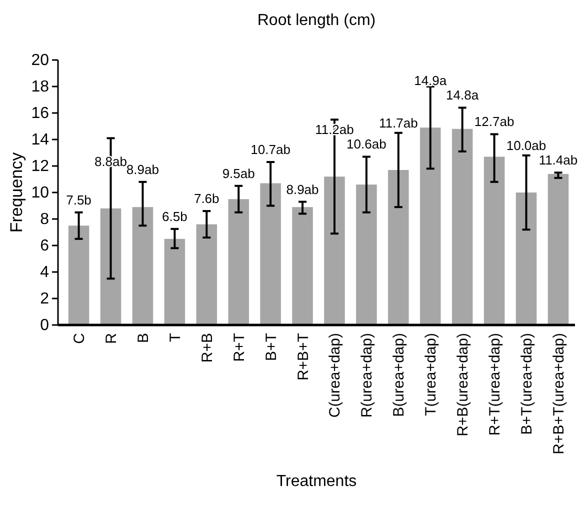 This screenshot has height=514, width=587. What do you see at coordinates (431, 374) in the screenshot?
I see `x-tick-label: T(urea+dap)` at bounding box center [431, 374].